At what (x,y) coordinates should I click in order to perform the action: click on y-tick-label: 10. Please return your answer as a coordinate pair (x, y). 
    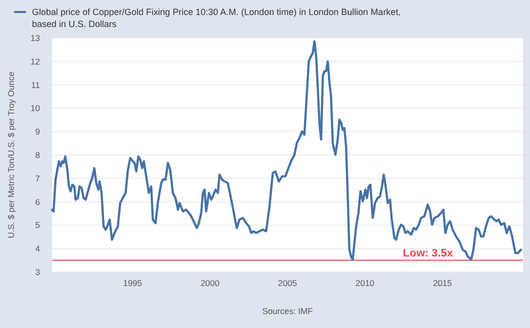
    Looking at the image, I should click on (35, 108).